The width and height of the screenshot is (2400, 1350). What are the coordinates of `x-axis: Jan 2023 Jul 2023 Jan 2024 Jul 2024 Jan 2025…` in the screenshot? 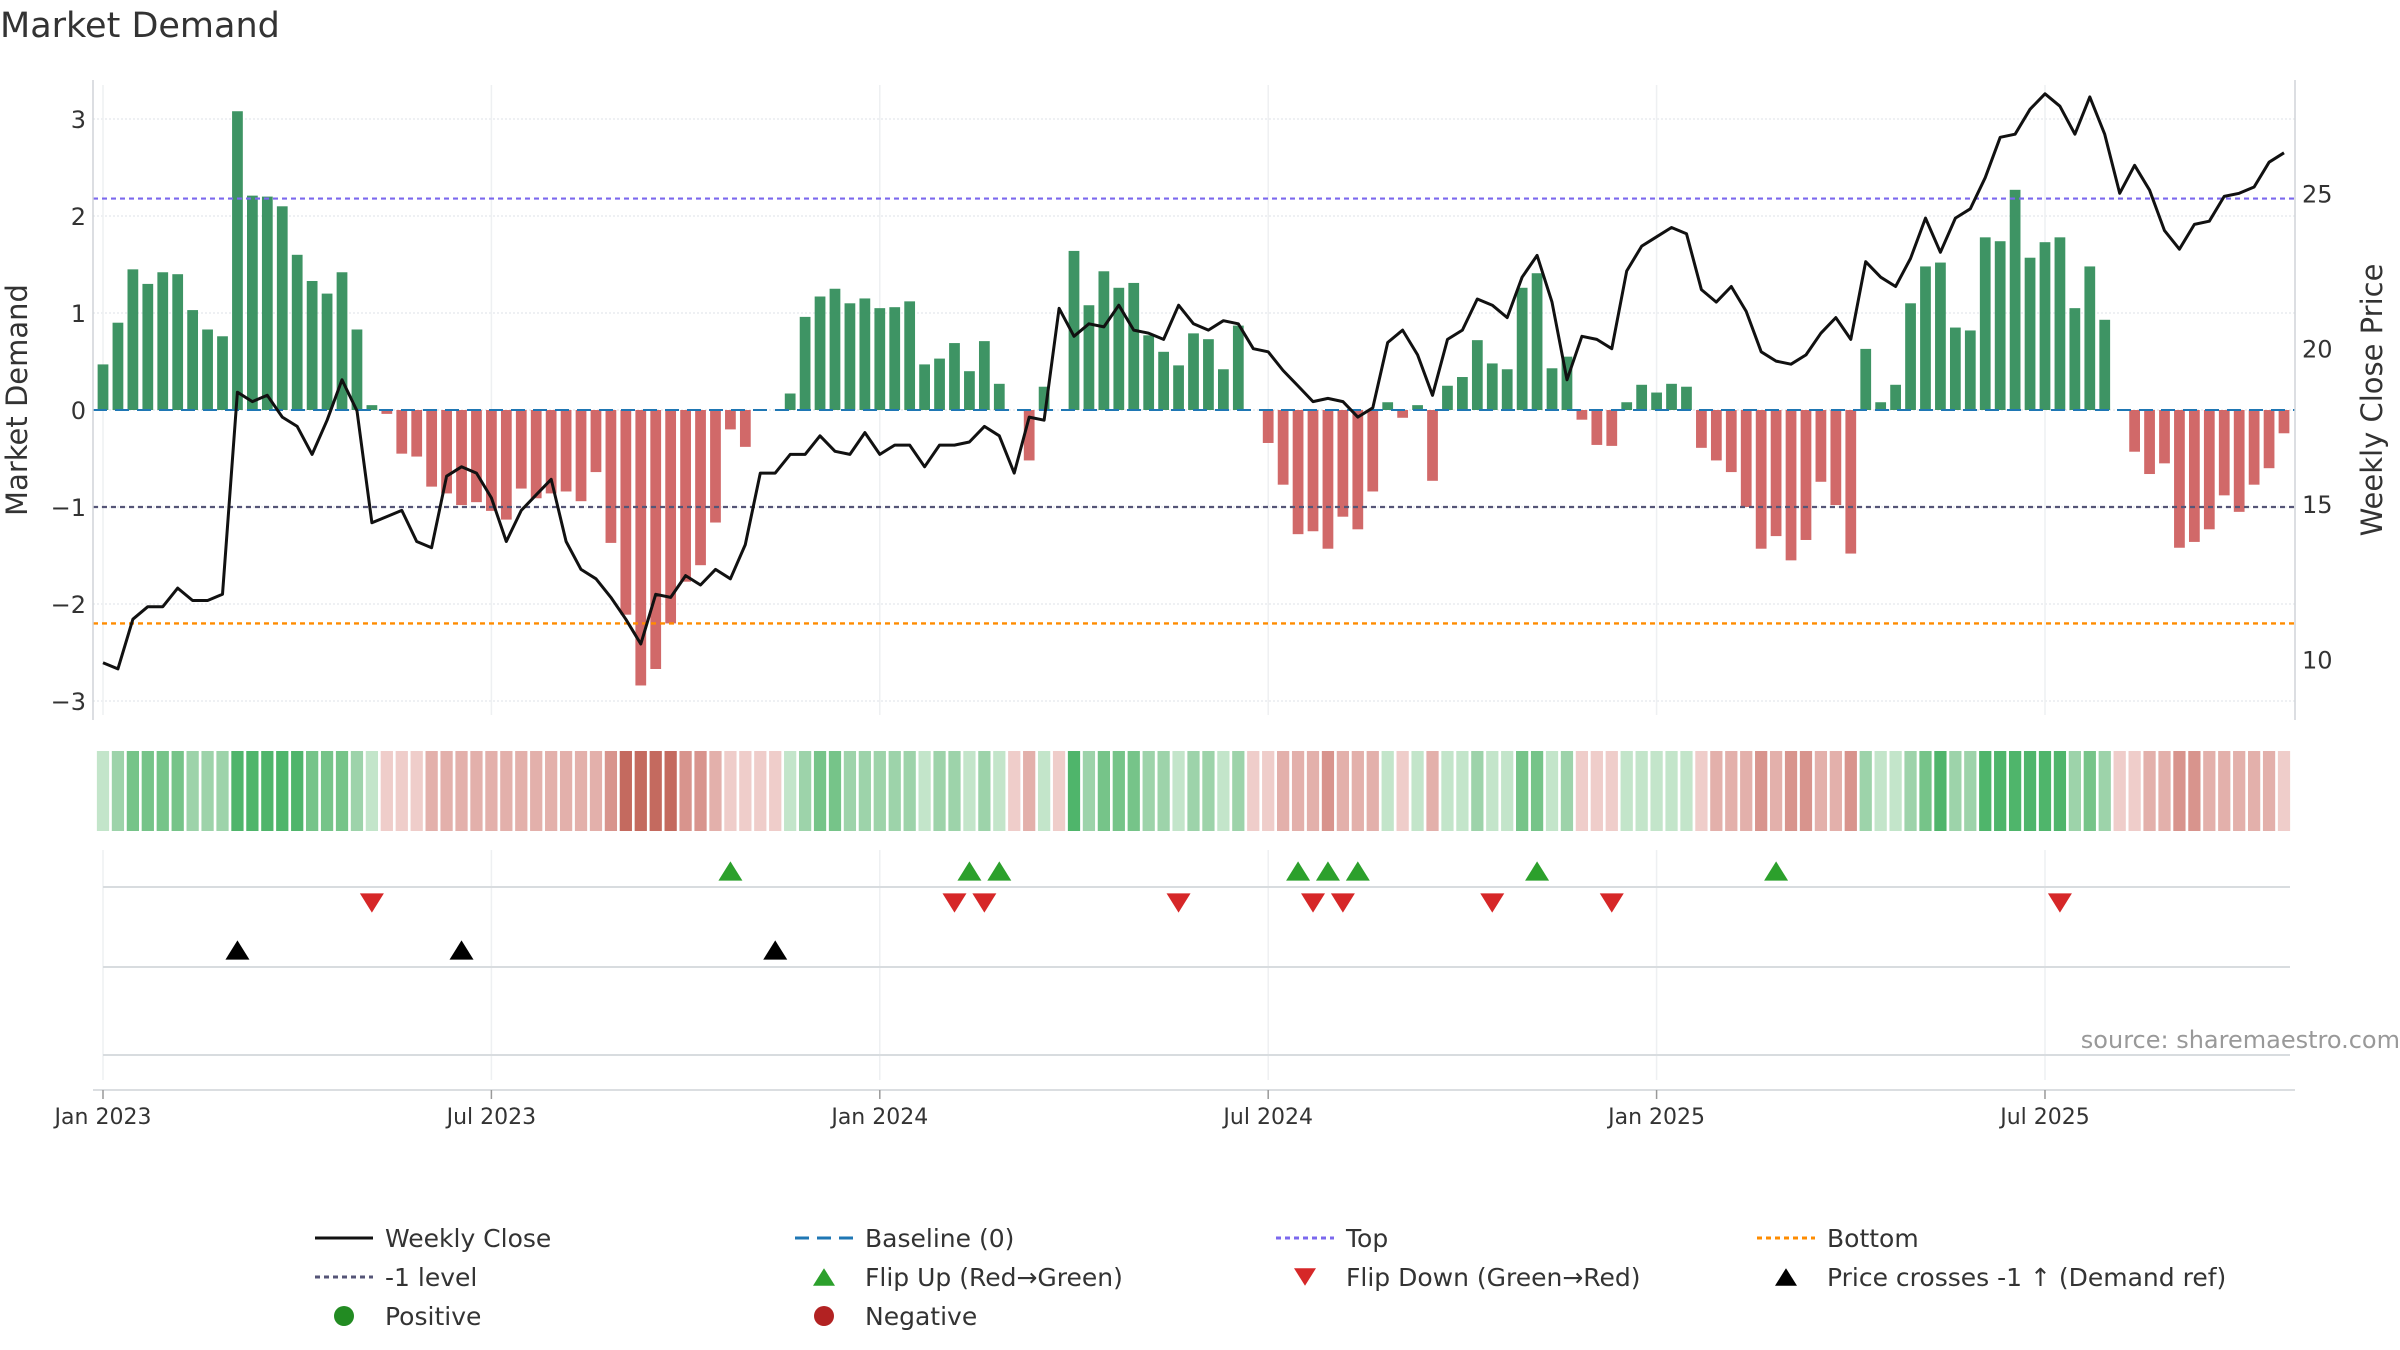 It's located at (1174, 1109).